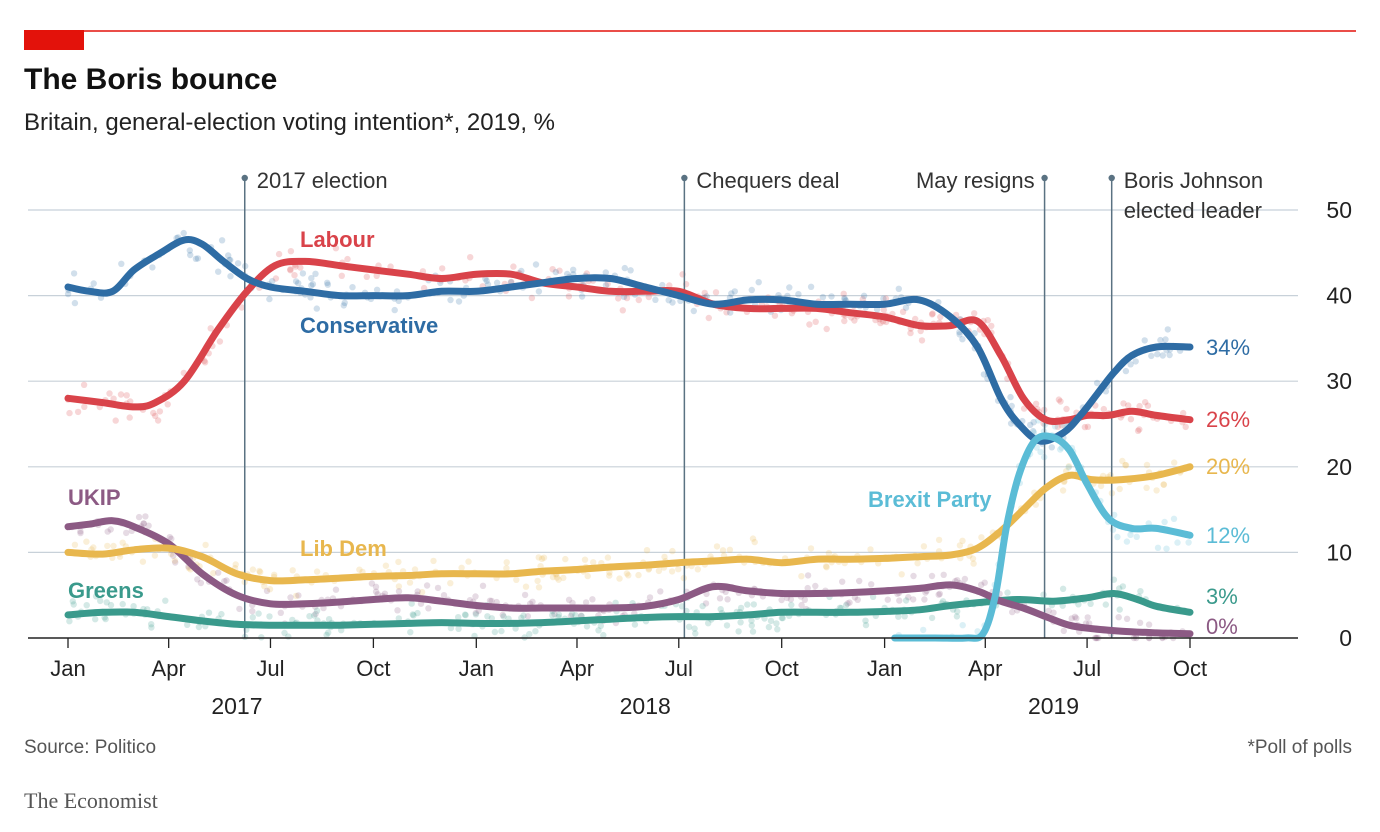 The image size is (1380, 832). I want to click on end-value-brexit: 12%, so click(1228, 535).